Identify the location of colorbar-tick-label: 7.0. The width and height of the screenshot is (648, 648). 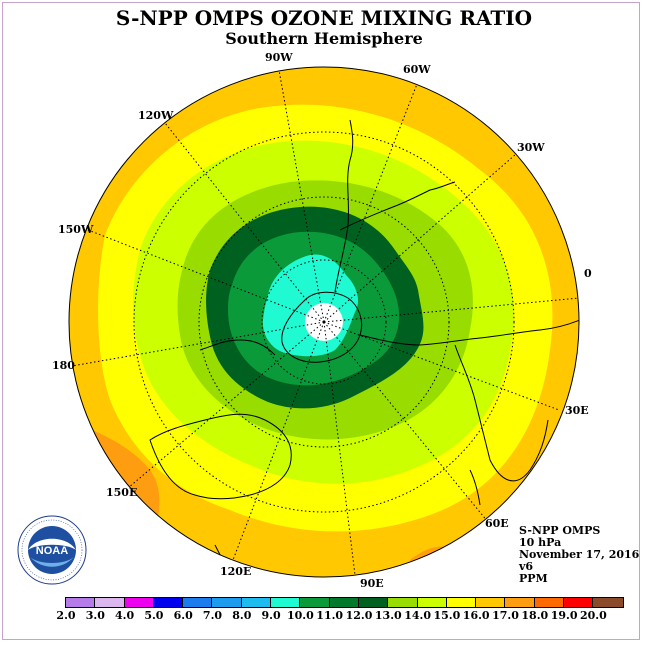
(212, 615).